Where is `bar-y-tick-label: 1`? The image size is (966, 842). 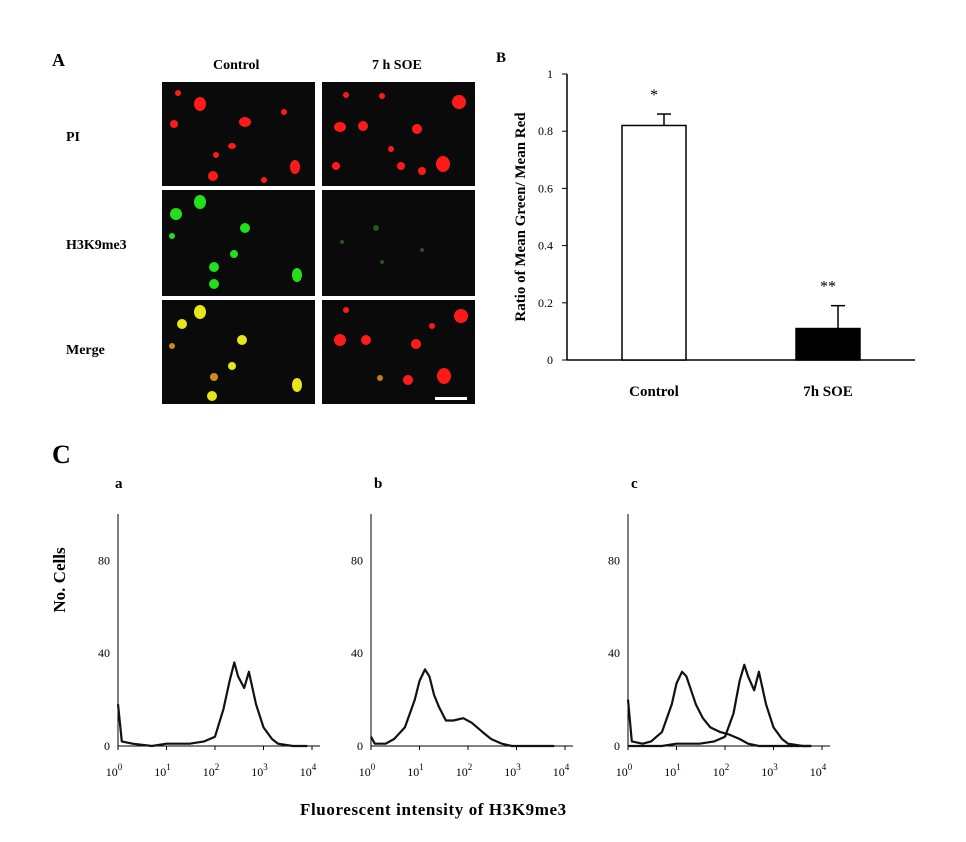
bar-y-tick-label: 1 is located at coordinates (550, 74).